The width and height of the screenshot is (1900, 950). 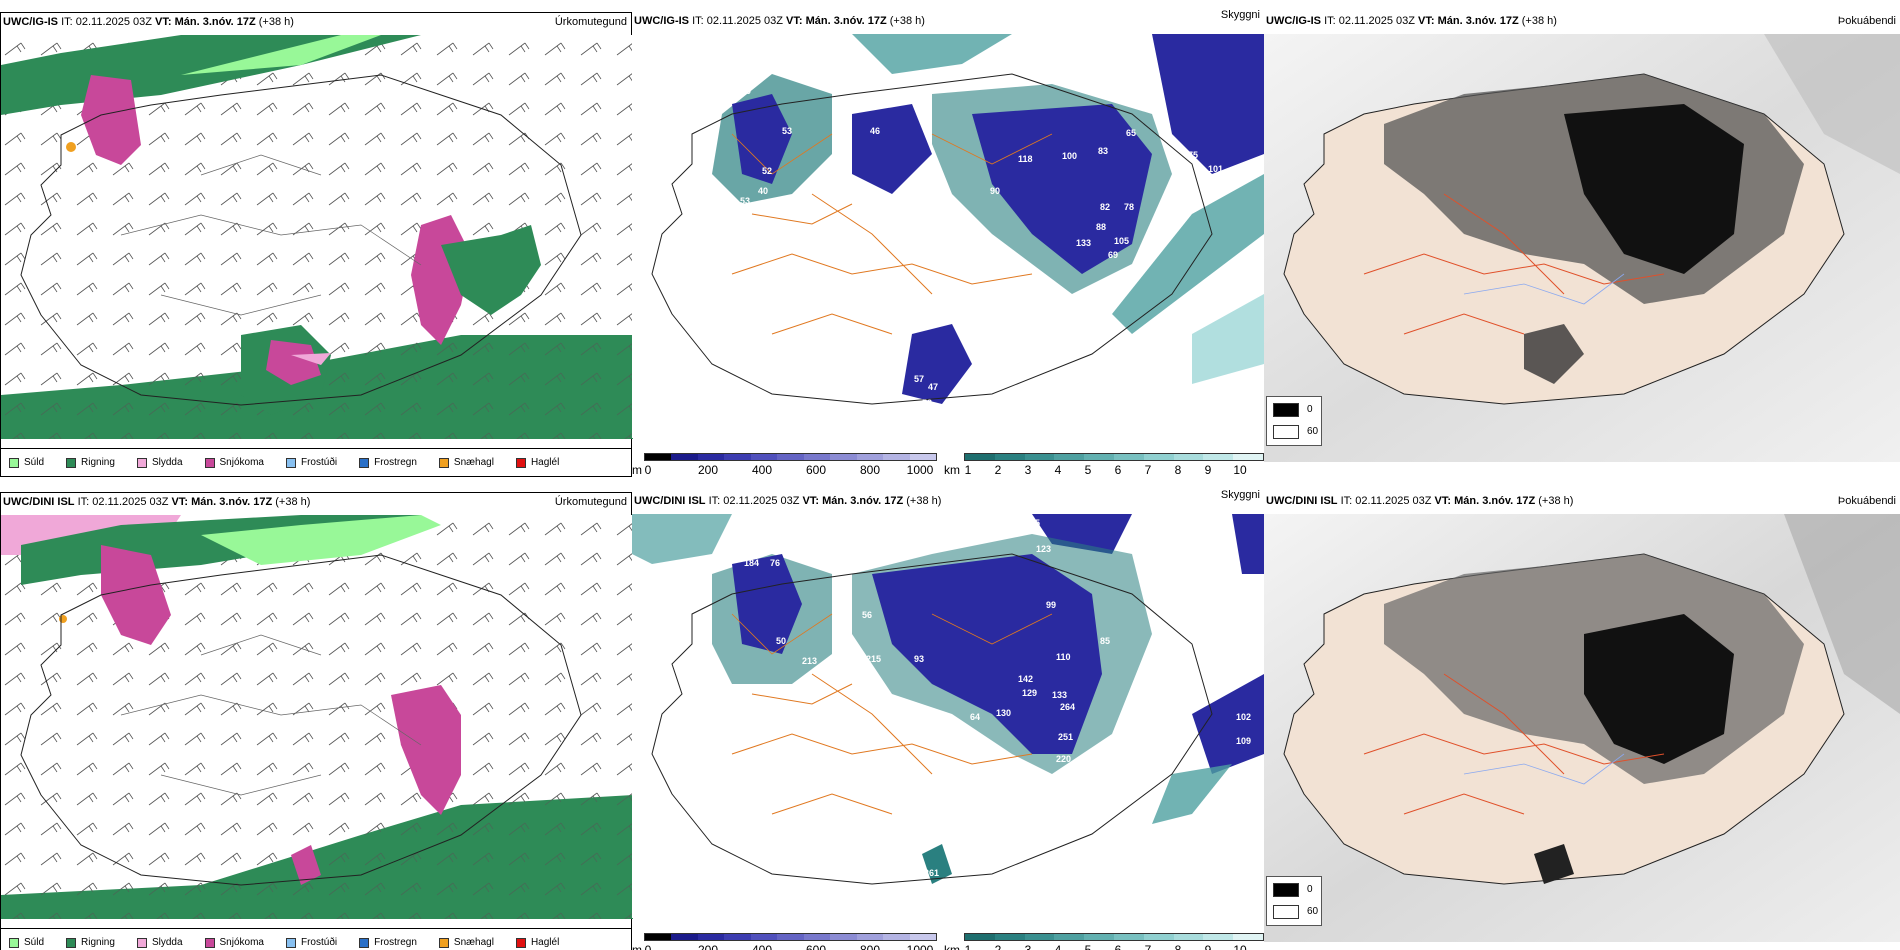 I want to click on legend-item-frostudi: Frostúði, so click(x=311, y=462).